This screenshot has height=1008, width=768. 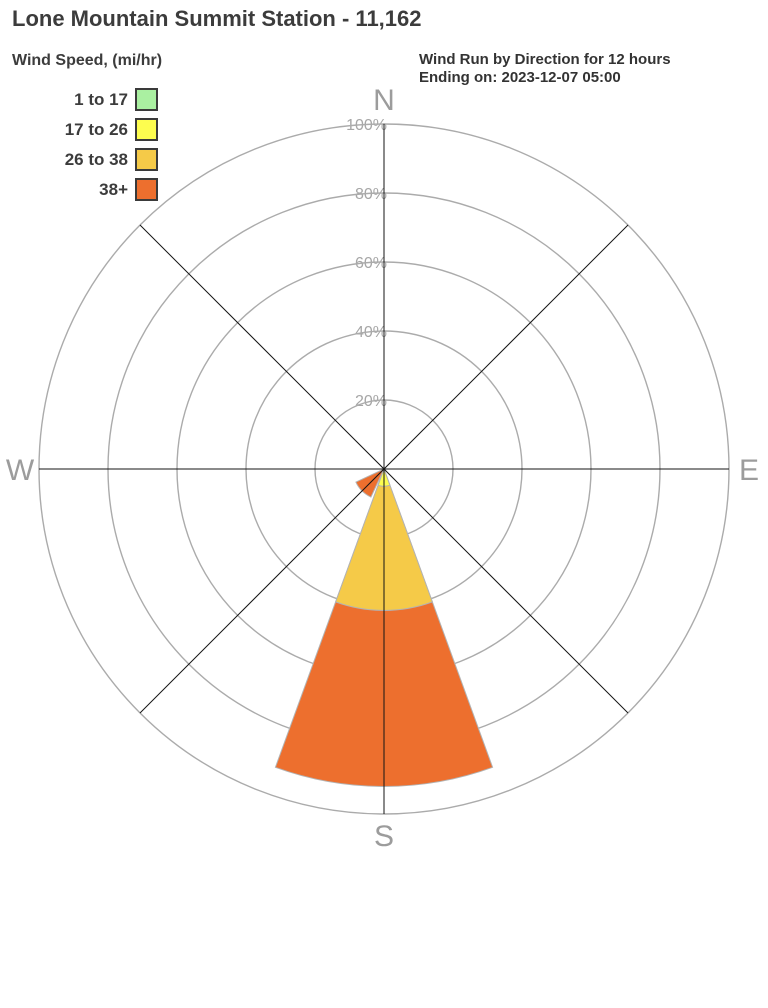 What do you see at coordinates (146, 129) in the screenshot?
I see `legend-swatch-yellow` at bounding box center [146, 129].